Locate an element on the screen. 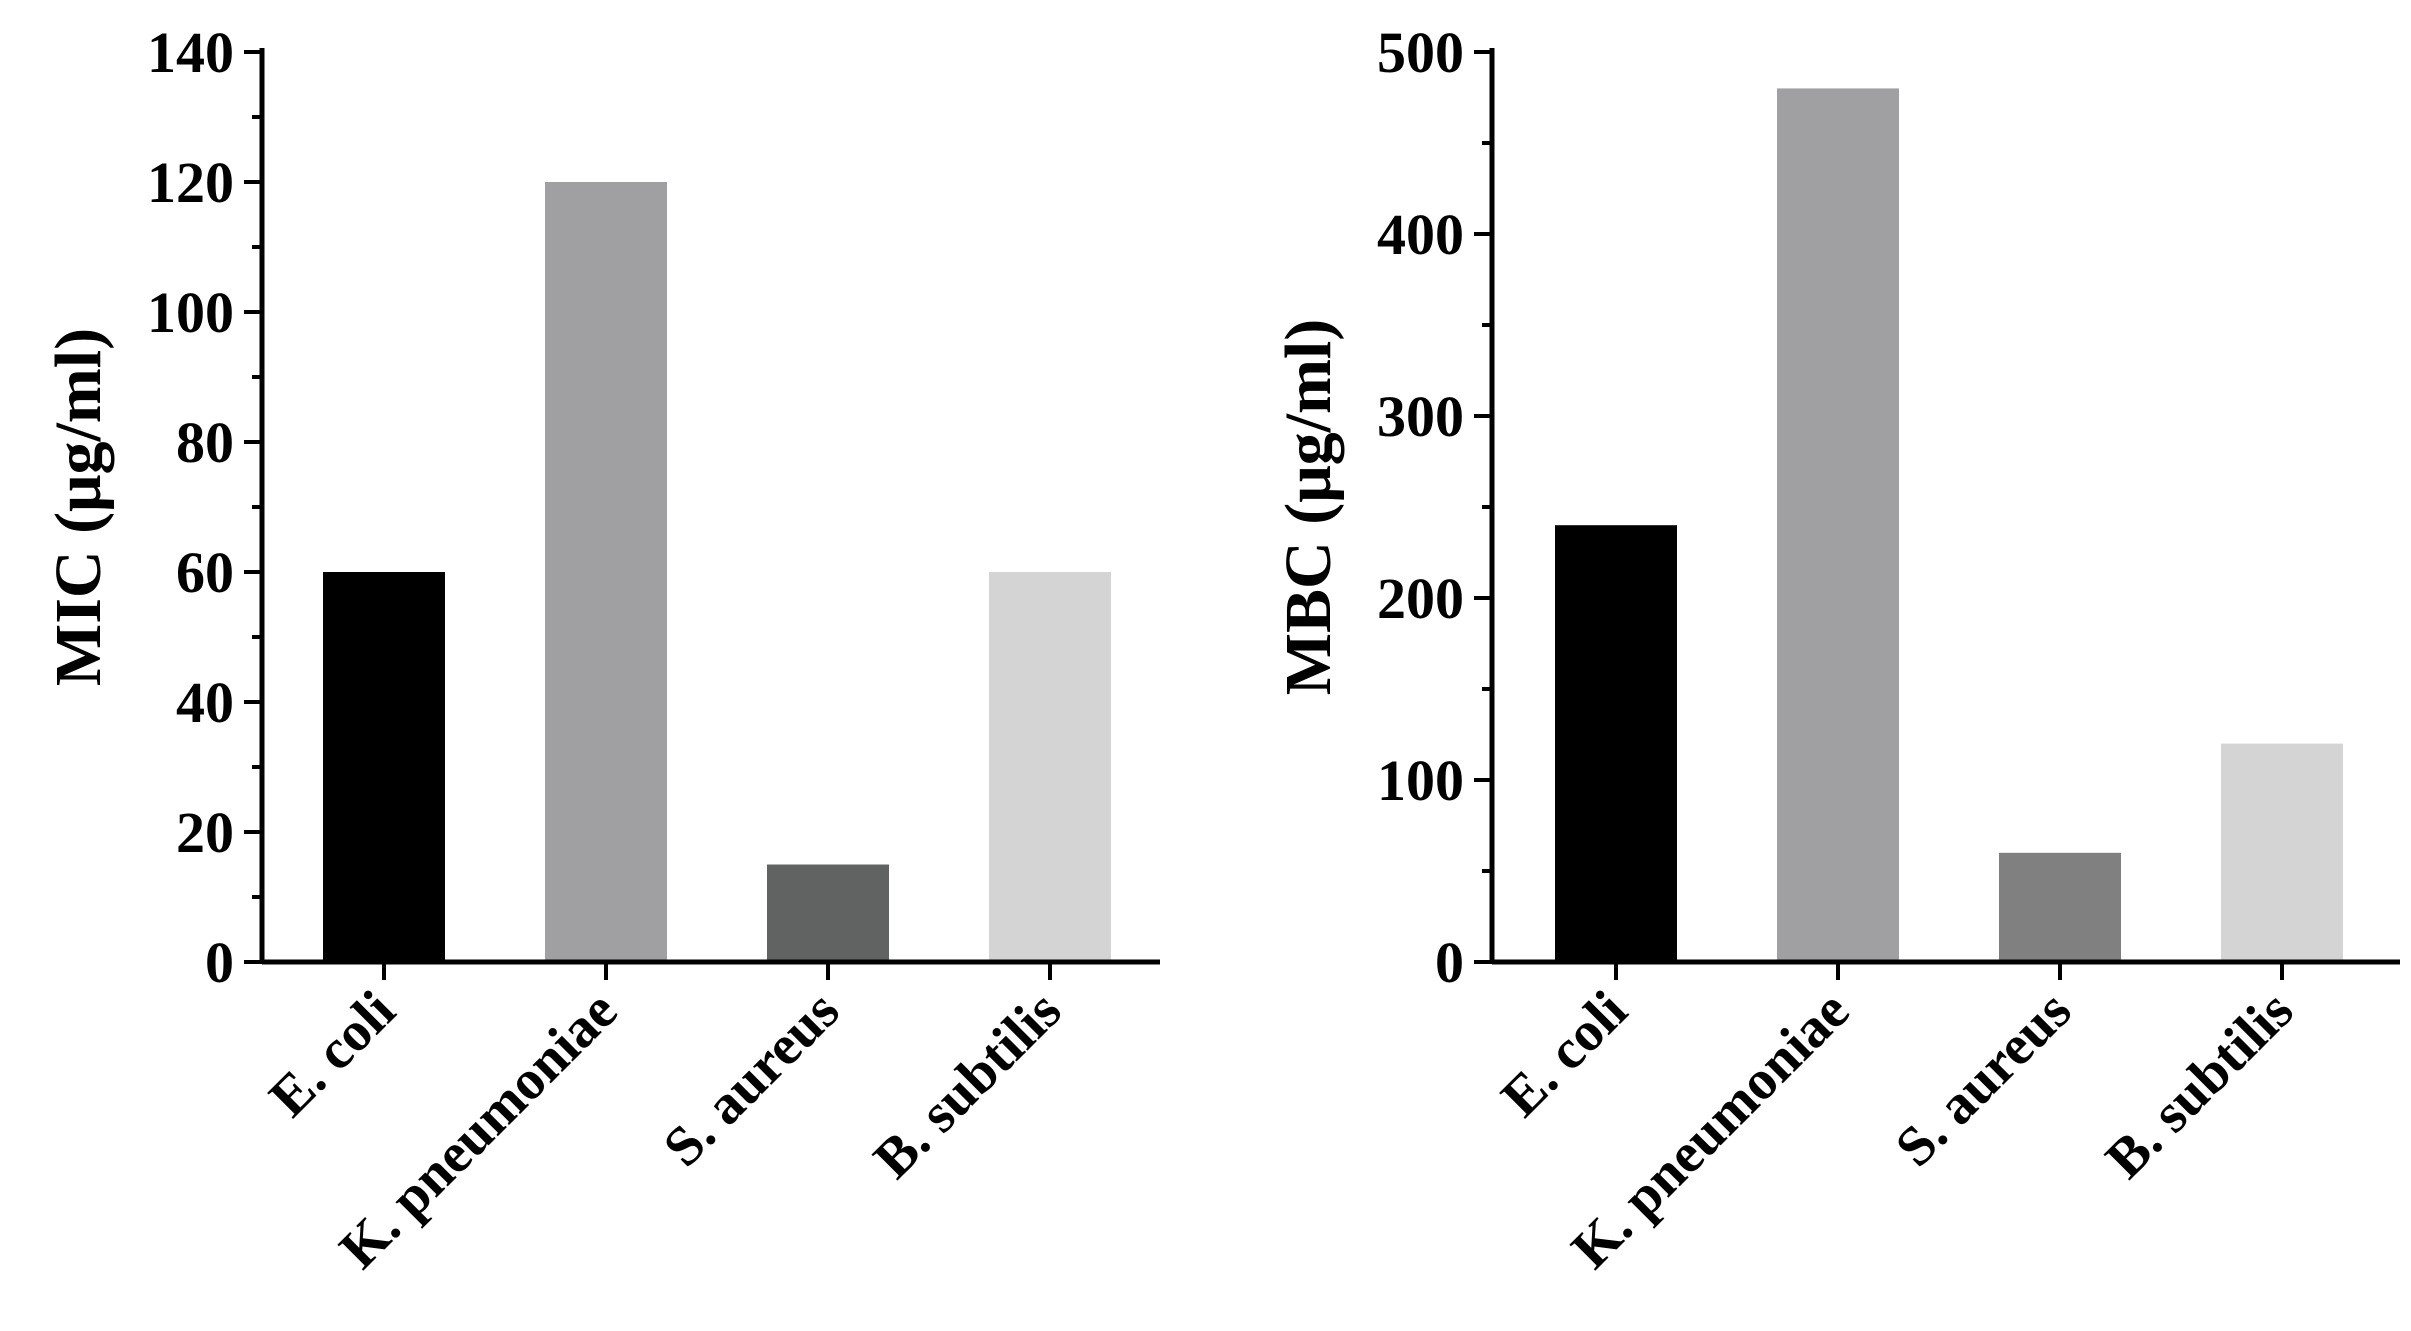  y-tick-label: 60 is located at coordinates (205, 572).